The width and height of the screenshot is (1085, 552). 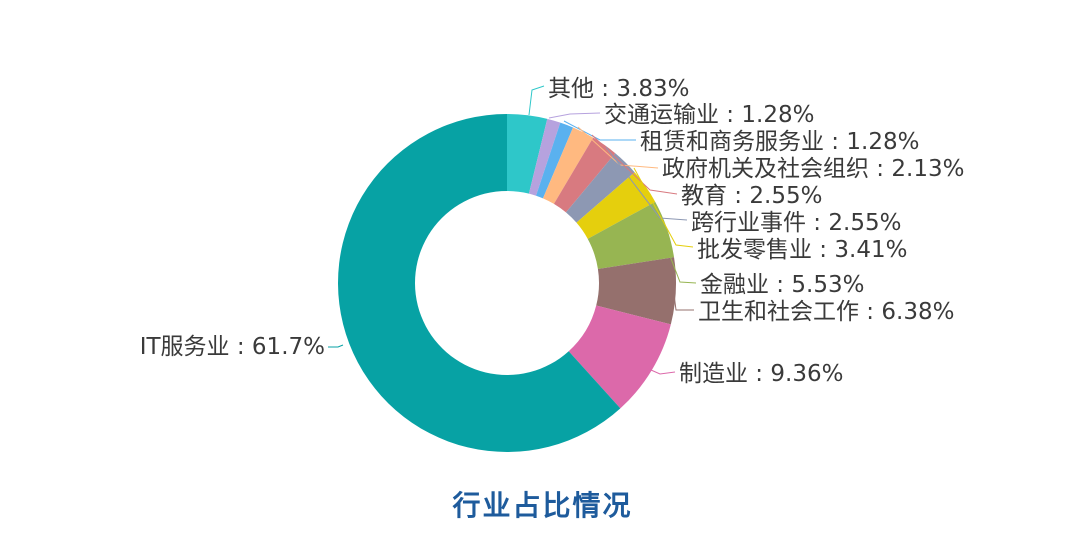 What do you see at coordinates (618, 89) in the screenshot?
I see `slice-label: 其他 : 3.83%` at bounding box center [618, 89].